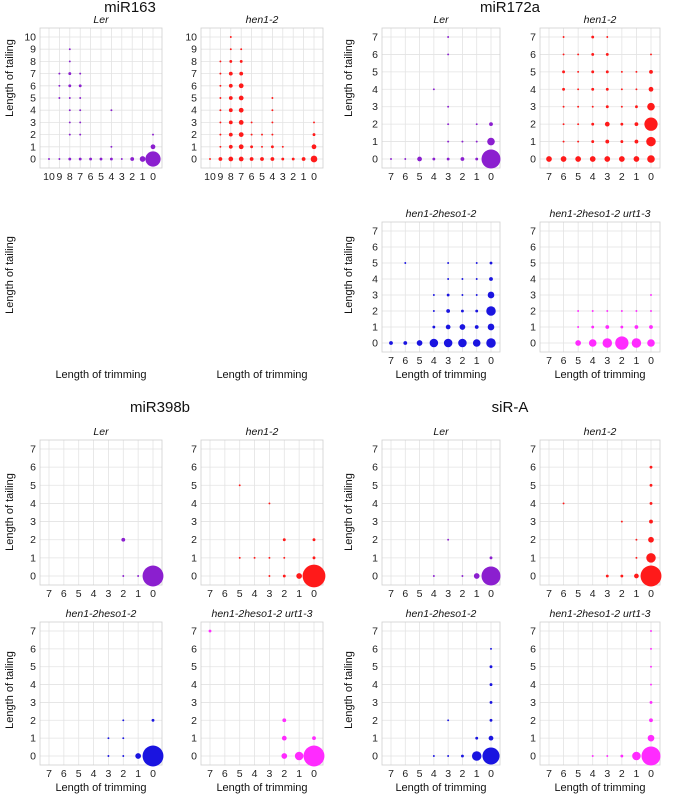  Describe the element at coordinates (33, 62) in the screenshot. I see `y-tick-label: 8` at that location.